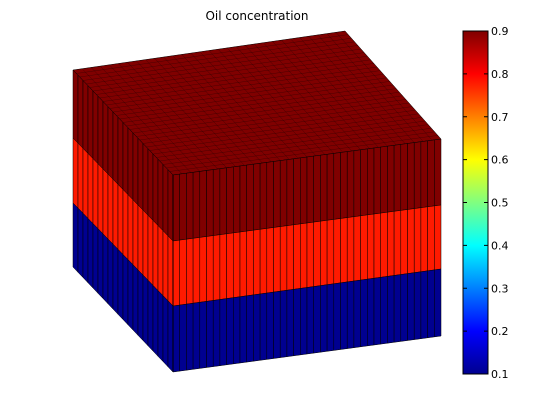 The image size is (560, 420). I want to click on colorbar-ticks: 0.1 0.2 0.3 0.4 0.5 0.6 0.7 0.8 0.9, so click(486, 203).